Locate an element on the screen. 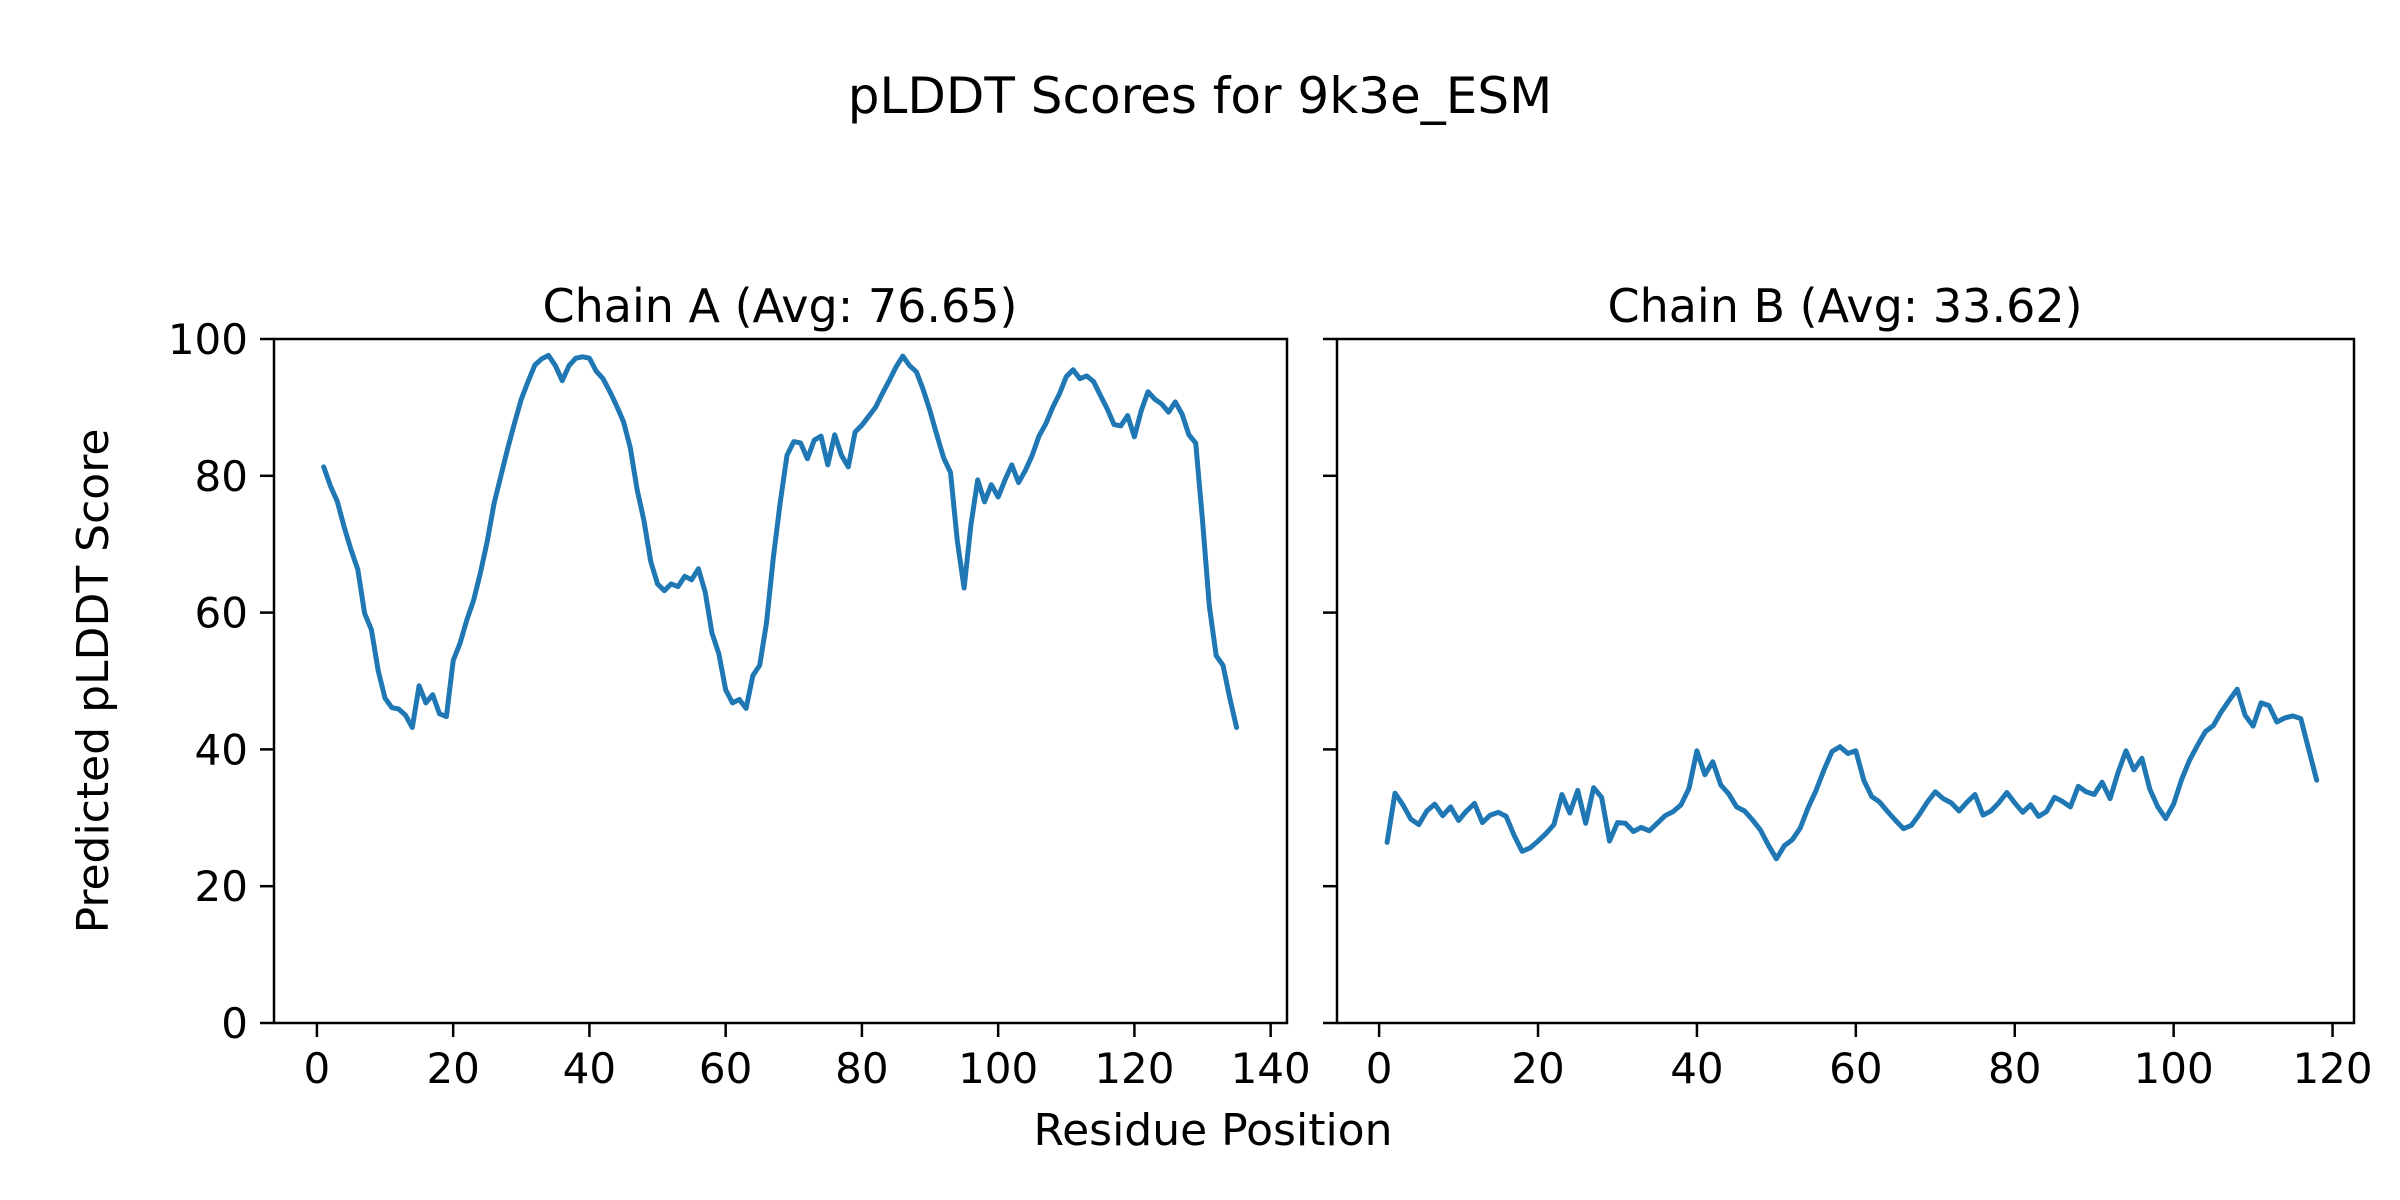 The width and height of the screenshot is (2400, 1200). y-tick-label: 0 is located at coordinates (234, 1023).